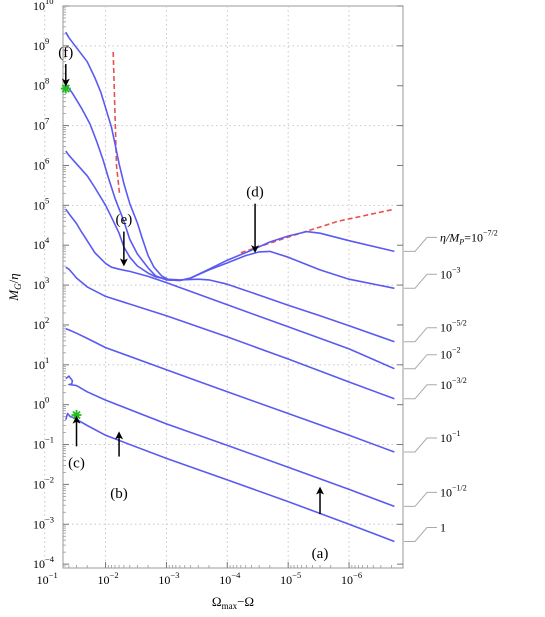 This screenshot has height=617, width=545. I want to click on y-tick-label: 10⁶, so click(41, 163).